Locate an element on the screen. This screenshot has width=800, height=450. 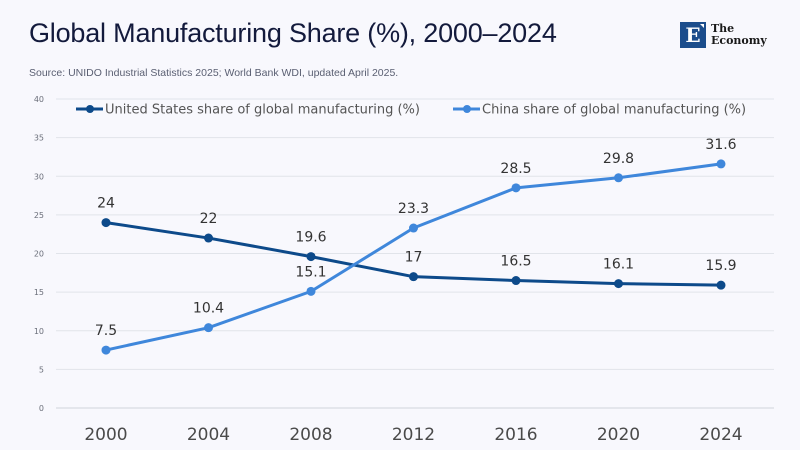
data-label: 16.5 is located at coordinates (515, 262).